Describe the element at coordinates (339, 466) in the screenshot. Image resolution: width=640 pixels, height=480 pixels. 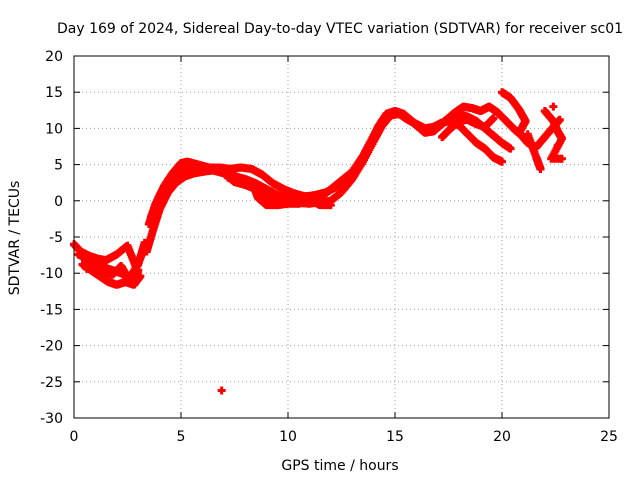
I see `x-axis-label: GPS time / hours` at that location.